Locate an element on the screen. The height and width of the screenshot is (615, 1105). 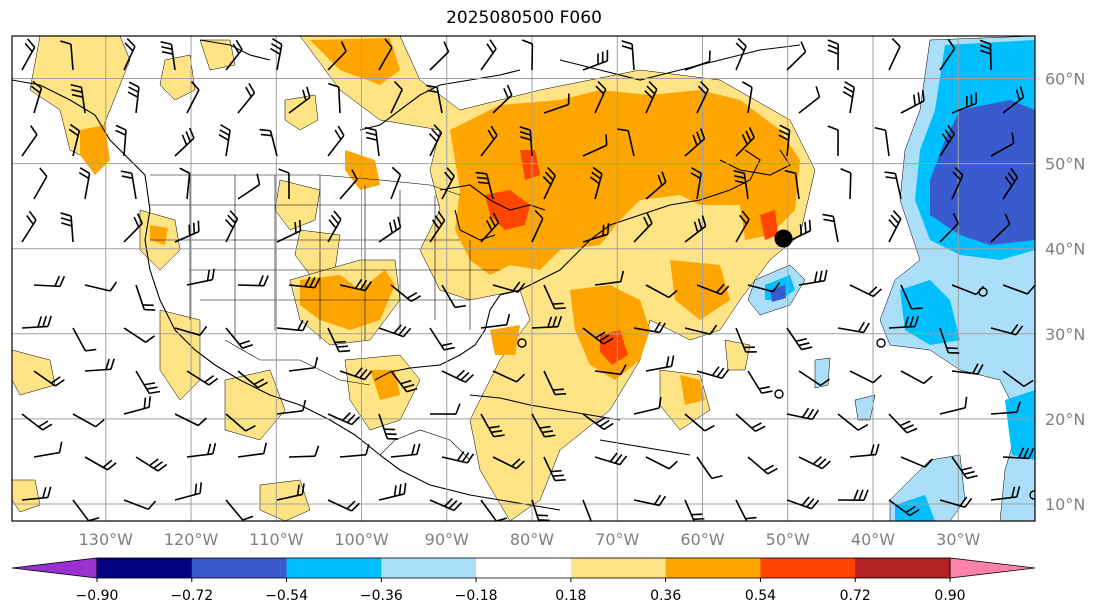
colorbar-tick-label: −0.72 is located at coordinates (191, 596).